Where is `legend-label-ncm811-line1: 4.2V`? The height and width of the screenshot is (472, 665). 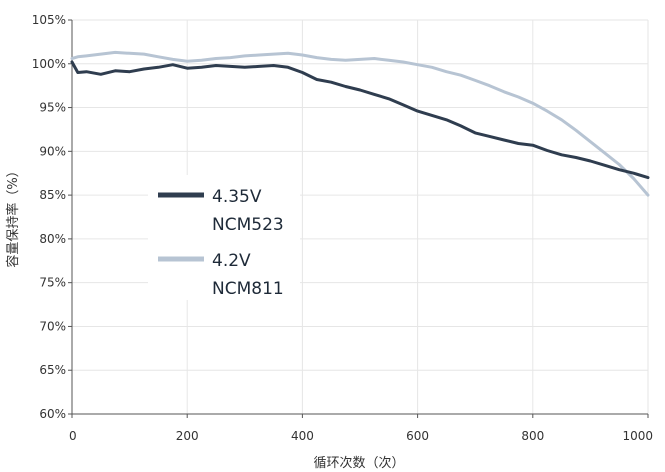
legend-label-ncm811-line1: 4.2V is located at coordinates (231, 261).